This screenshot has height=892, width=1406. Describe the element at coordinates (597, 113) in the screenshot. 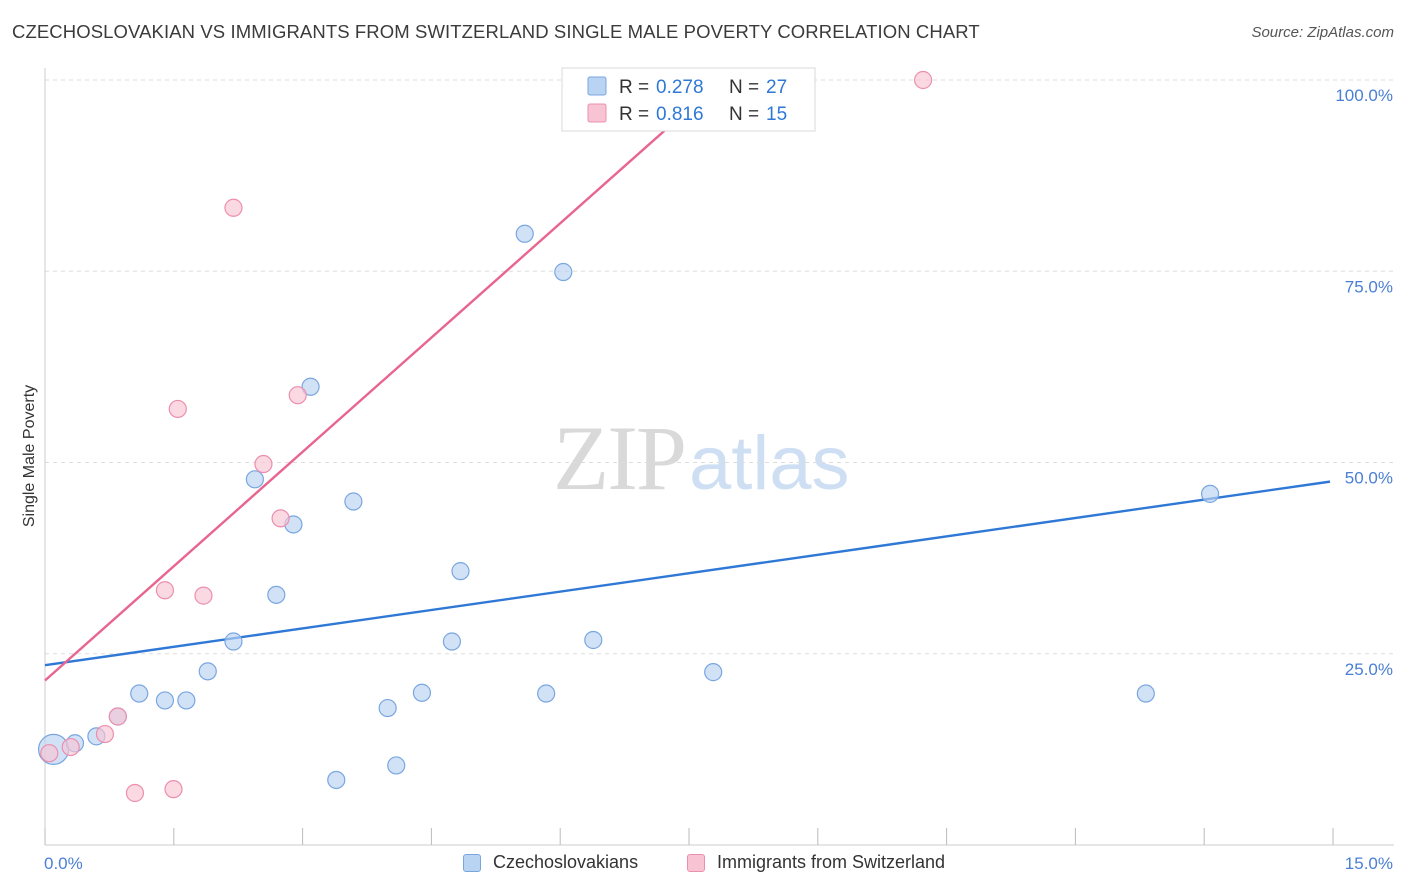

I see `stats-legend-pink-swatch` at that location.